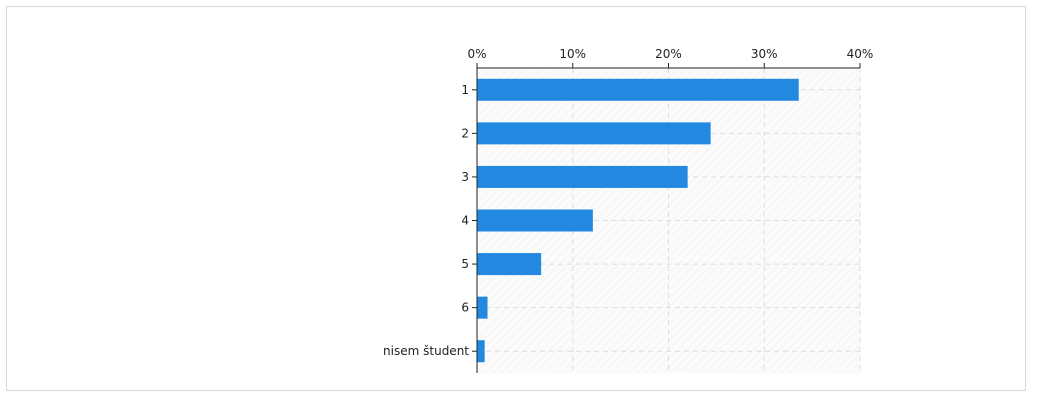 The image size is (1040, 400). I want to click on category-label: 5, so click(465, 264).